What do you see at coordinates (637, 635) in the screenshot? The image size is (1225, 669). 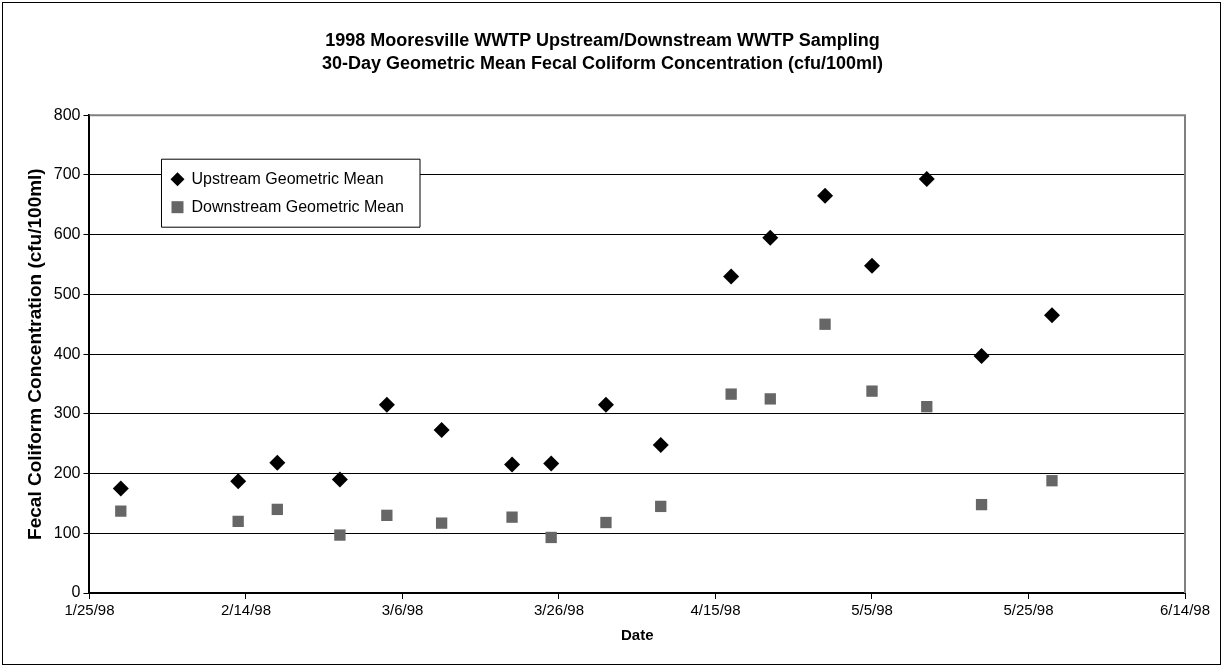 I see `x-axis-title: Date` at bounding box center [637, 635].